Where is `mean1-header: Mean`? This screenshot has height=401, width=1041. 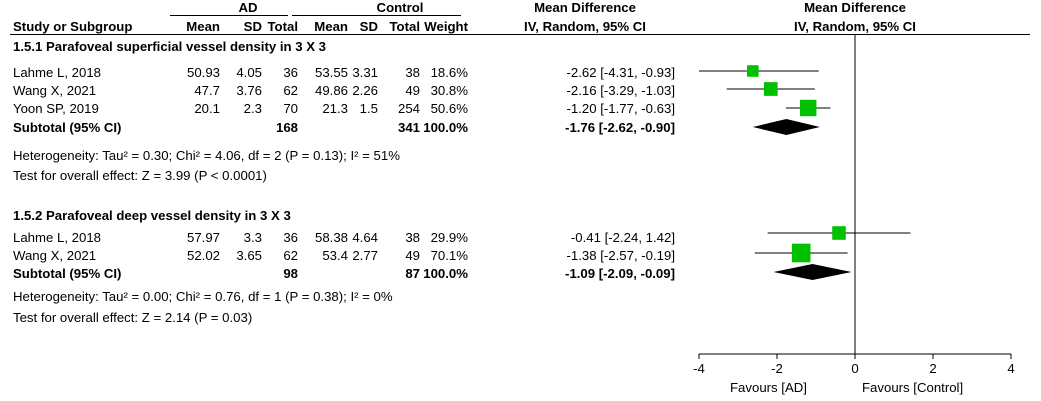 mean1-header: Mean is located at coordinates (203, 26).